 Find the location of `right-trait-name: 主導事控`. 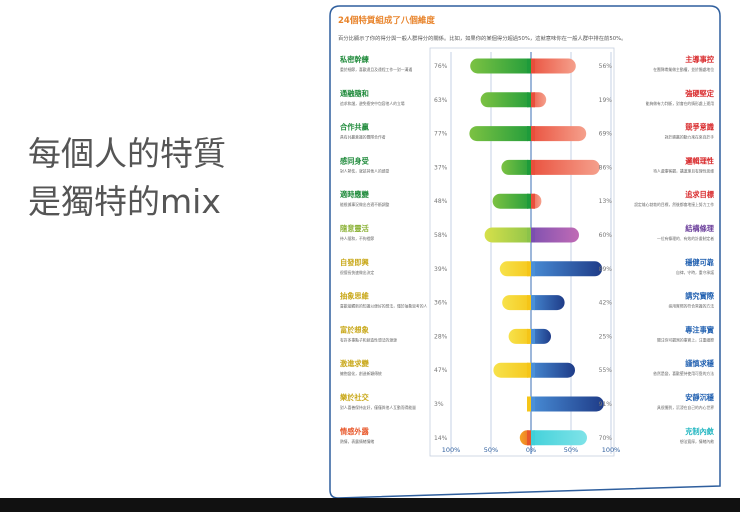

right-trait-name: 主導事控 is located at coordinates (700, 59).